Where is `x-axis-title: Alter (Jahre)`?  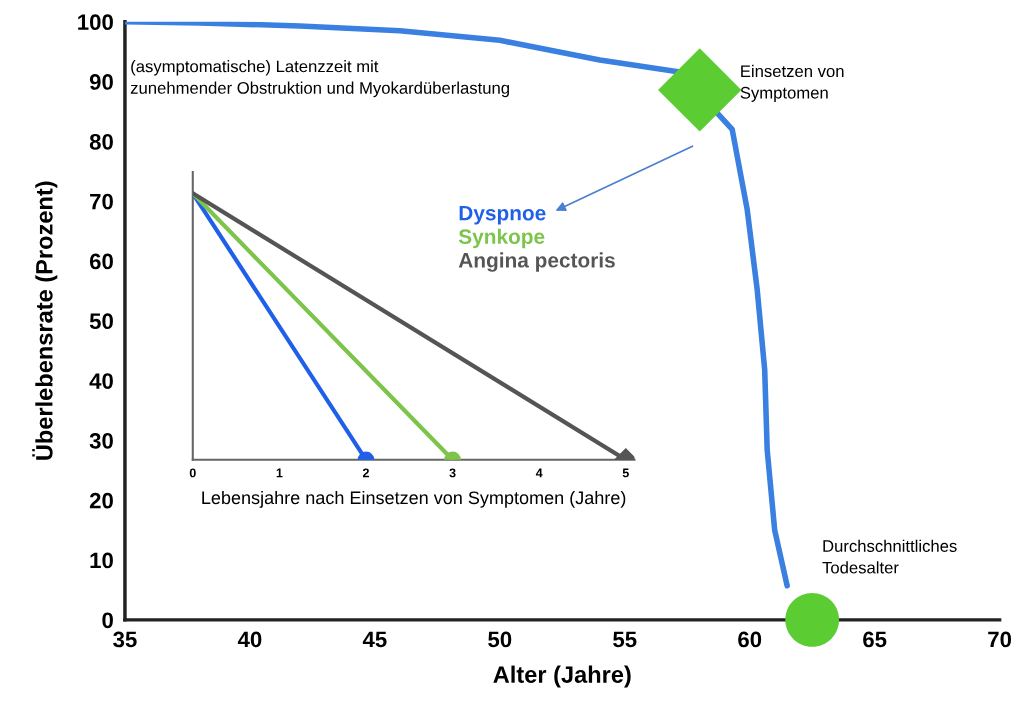
x-axis-title: Alter (Jahre) is located at coordinates (562, 676).